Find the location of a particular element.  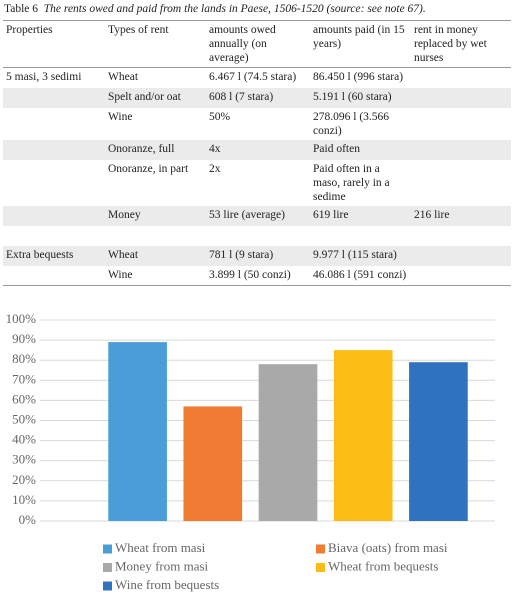

table-cell: Paid often is located at coordinates (336, 148).